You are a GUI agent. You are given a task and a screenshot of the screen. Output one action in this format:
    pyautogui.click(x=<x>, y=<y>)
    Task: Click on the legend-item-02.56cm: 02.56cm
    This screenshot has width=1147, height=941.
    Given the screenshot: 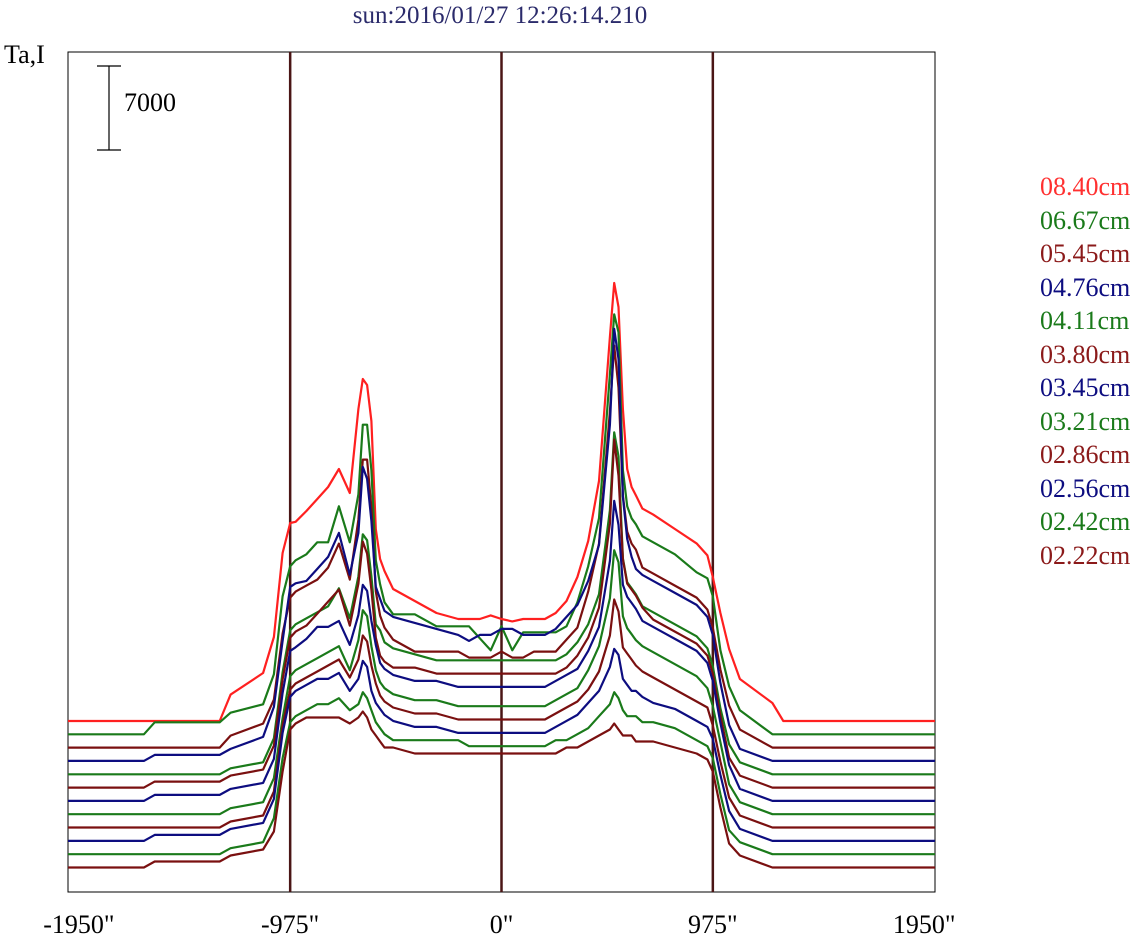 What is the action you would take?
    pyautogui.click(x=1085, y=488)
    